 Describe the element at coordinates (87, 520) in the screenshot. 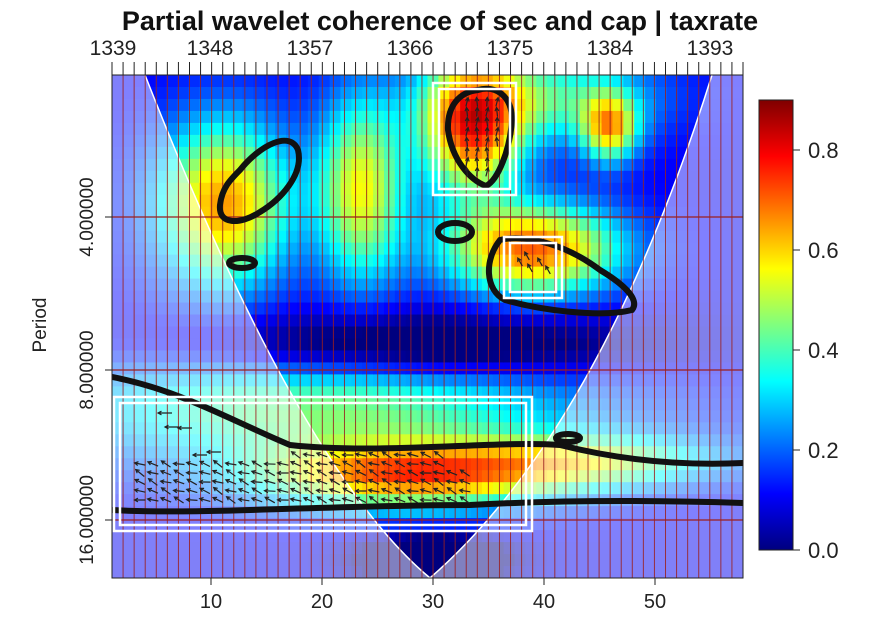

I see `y-tick-label: 16.000000` at that location.